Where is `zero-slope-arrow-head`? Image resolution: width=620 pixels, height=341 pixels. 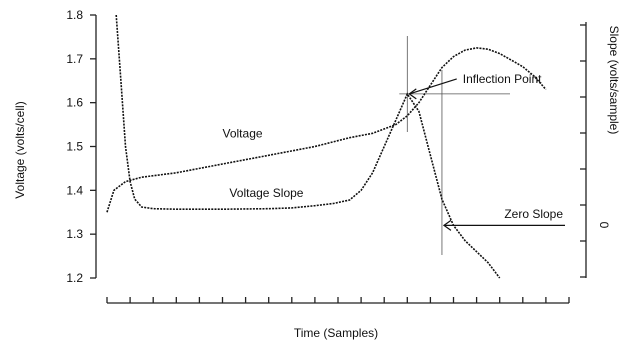 zero-slope-arrow-head is located at coordinates (447, 225).